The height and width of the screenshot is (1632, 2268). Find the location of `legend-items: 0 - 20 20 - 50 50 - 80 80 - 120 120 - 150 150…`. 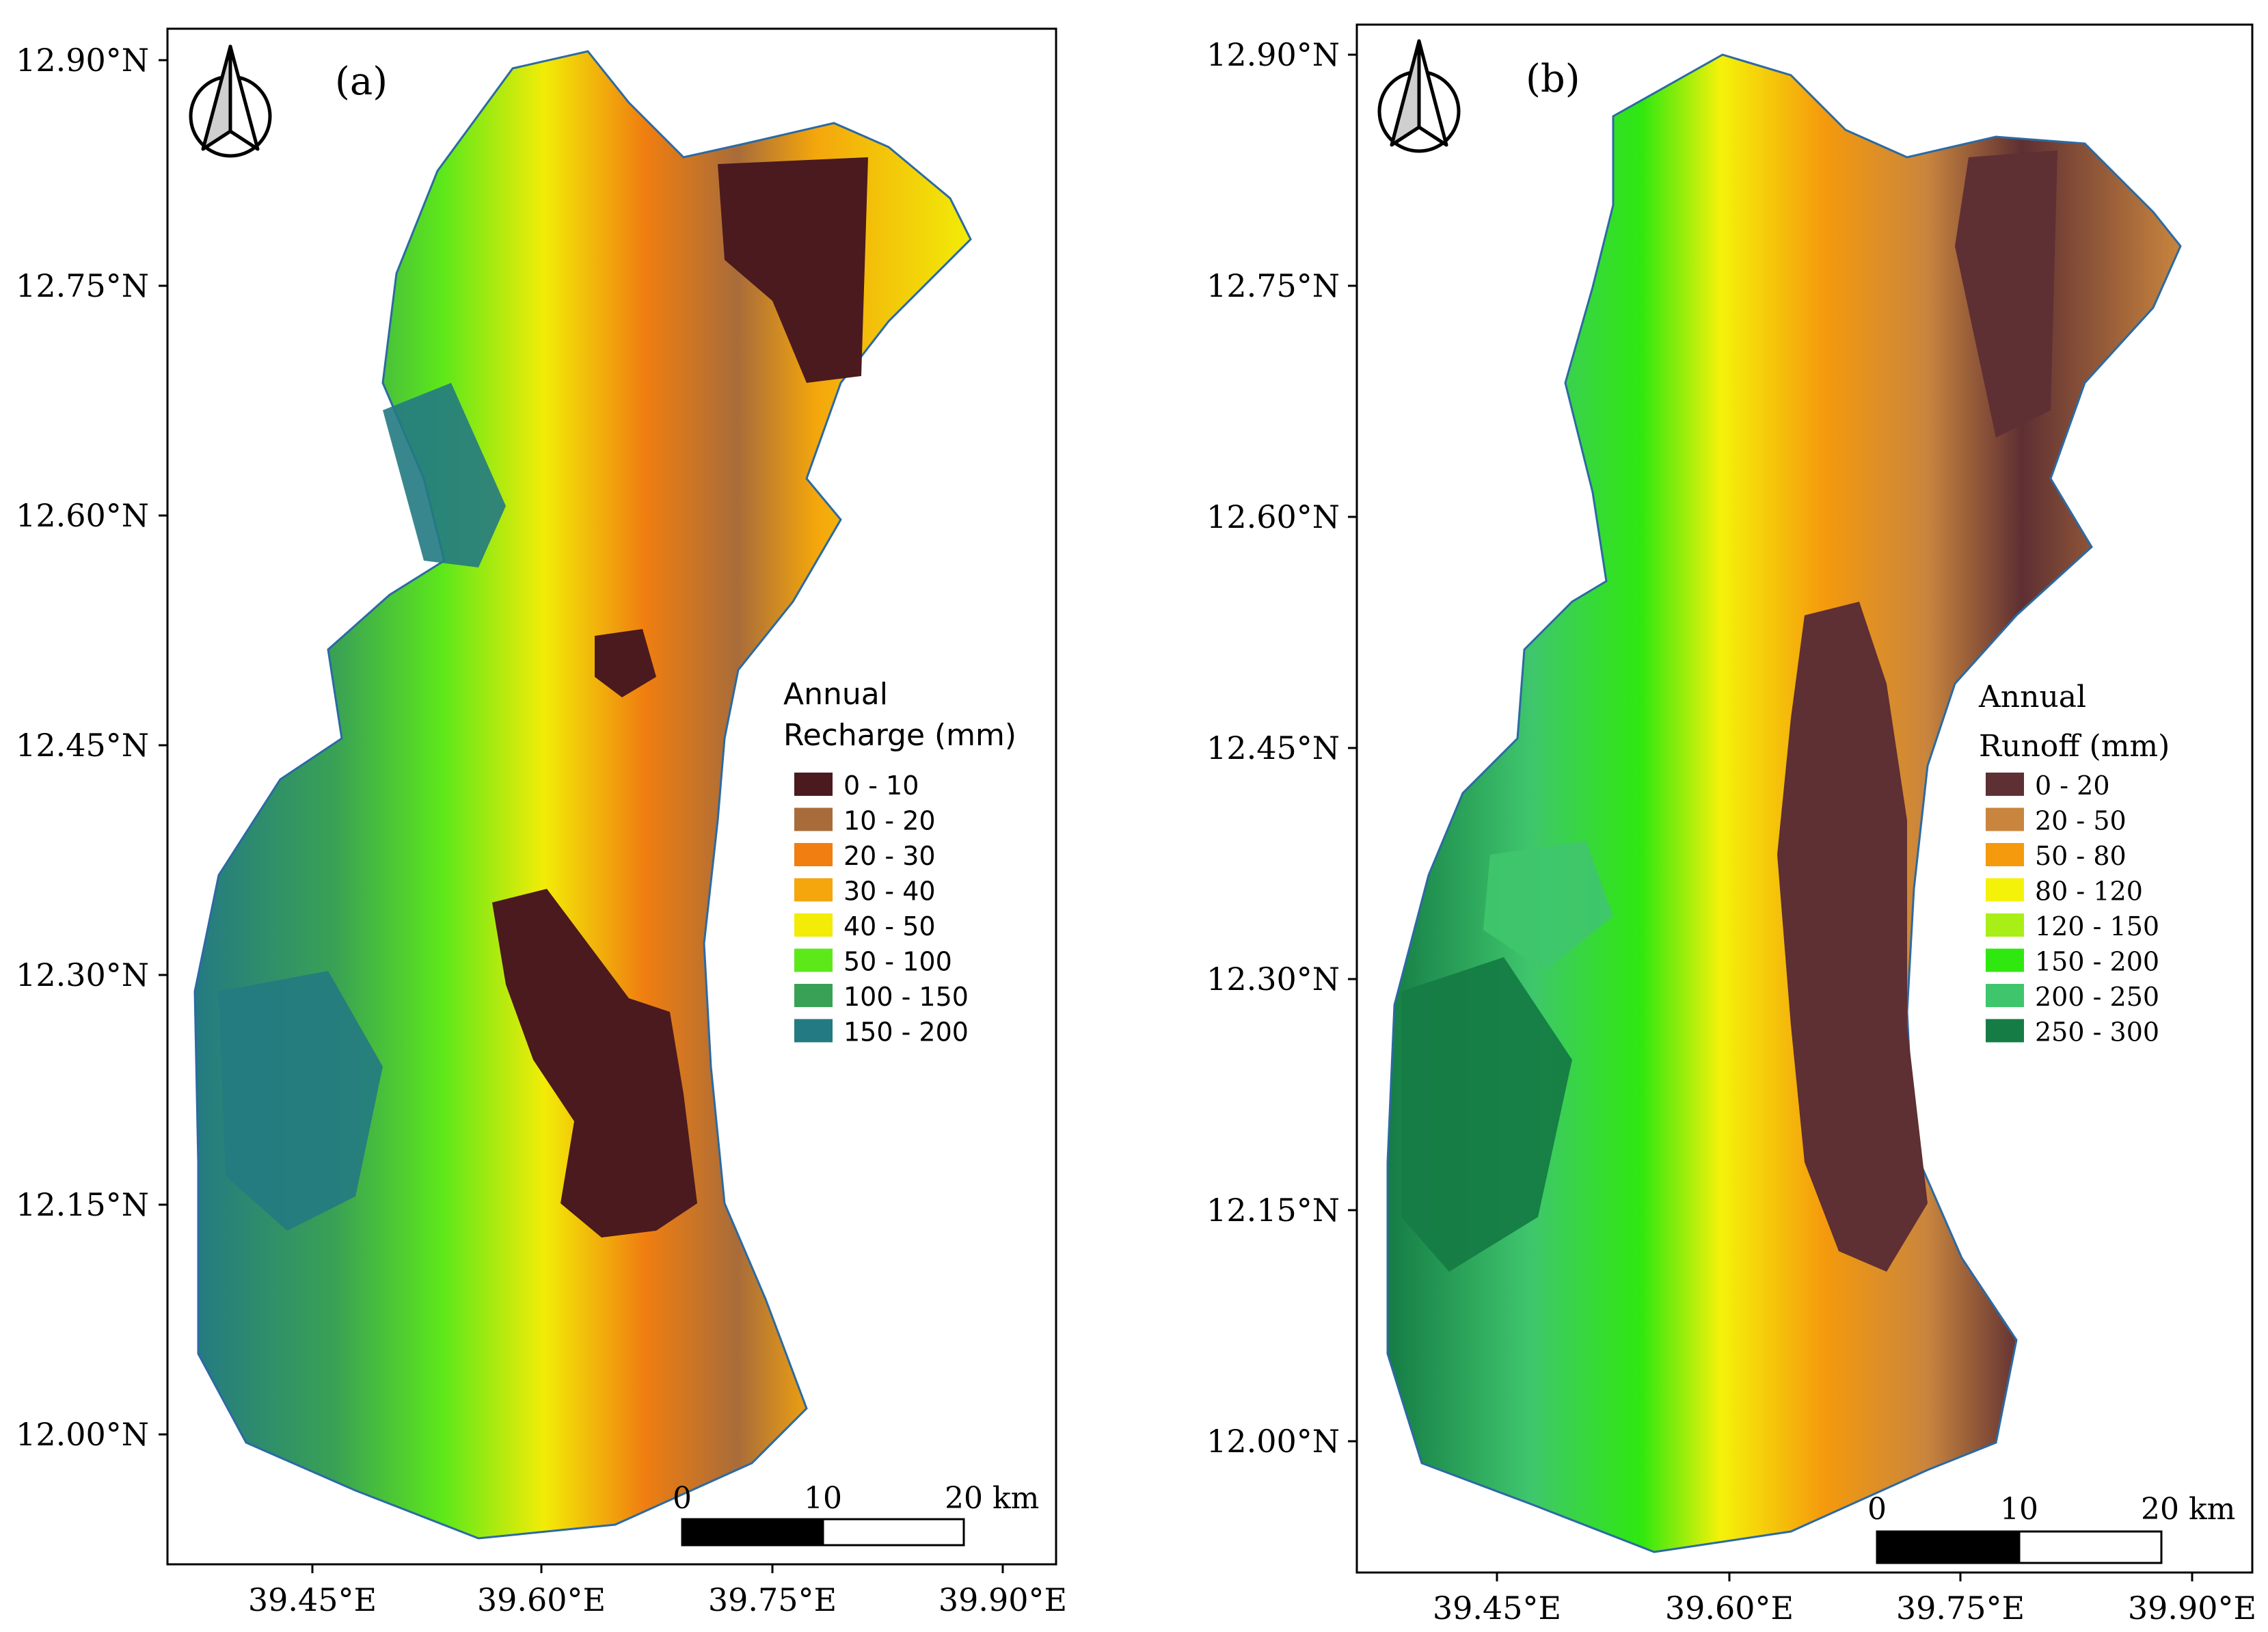

legend-items: 0 - 20 20 - 50 50 - 80 80 - 120 120 - 150 150… is located at coordinates (2072, 909).